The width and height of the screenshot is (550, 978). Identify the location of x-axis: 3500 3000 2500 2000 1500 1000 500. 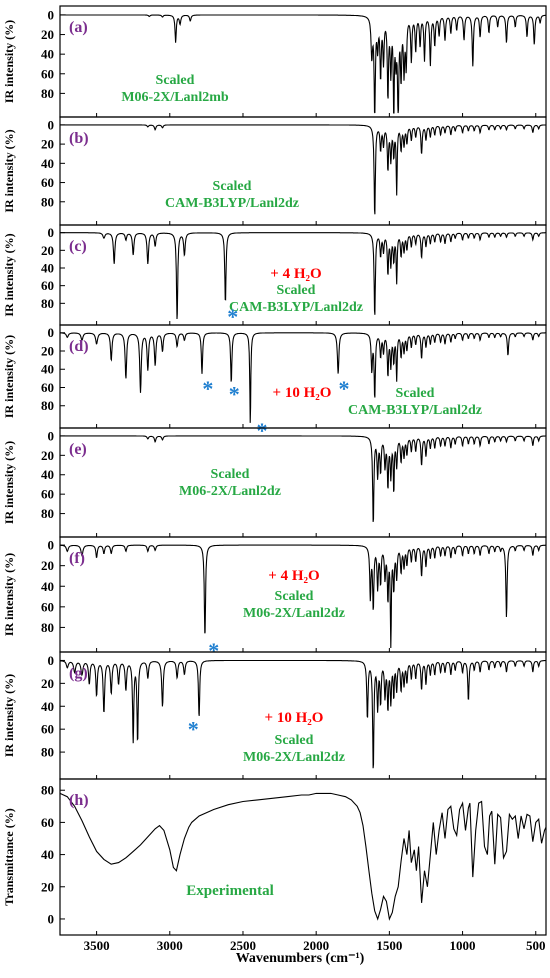
(315, 945).